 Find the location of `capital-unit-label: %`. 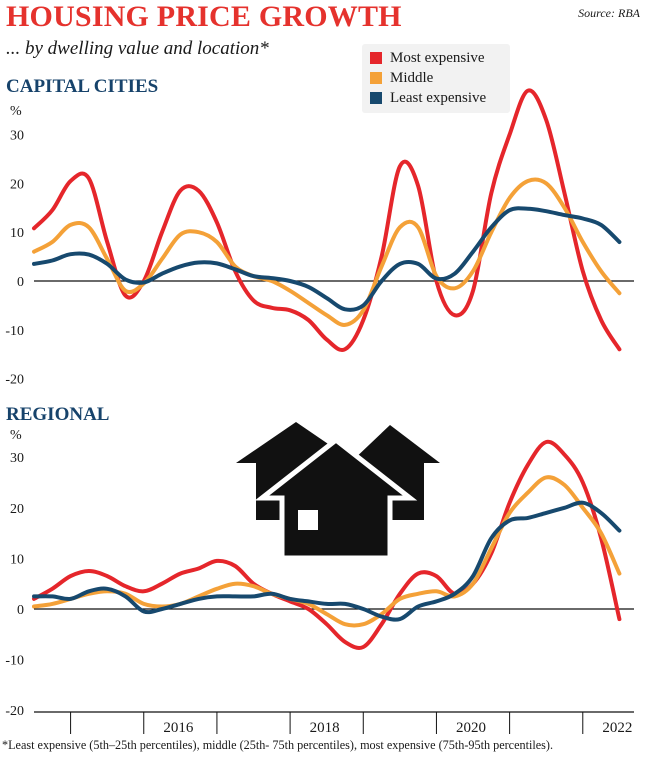

capital-unit-label: % is located at coordinates (16, 111).